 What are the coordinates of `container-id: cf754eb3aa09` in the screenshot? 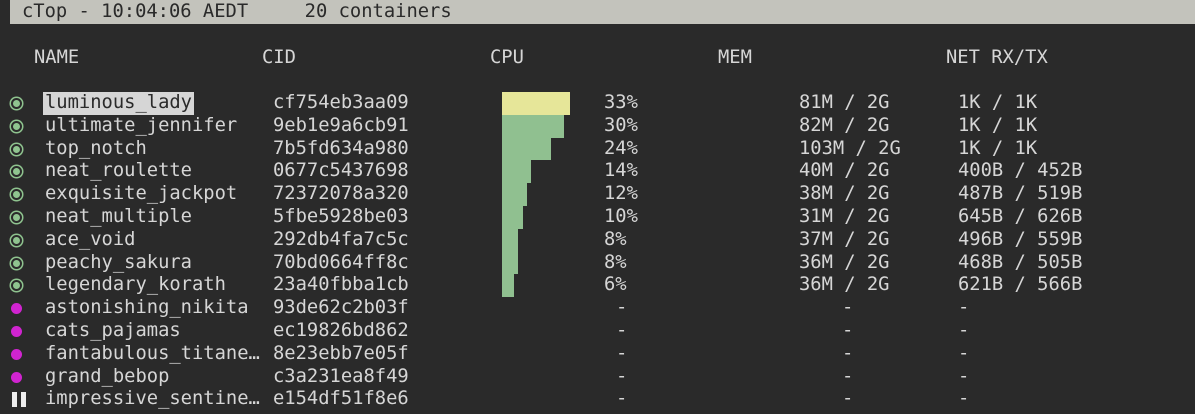 It's located at (341, 102).